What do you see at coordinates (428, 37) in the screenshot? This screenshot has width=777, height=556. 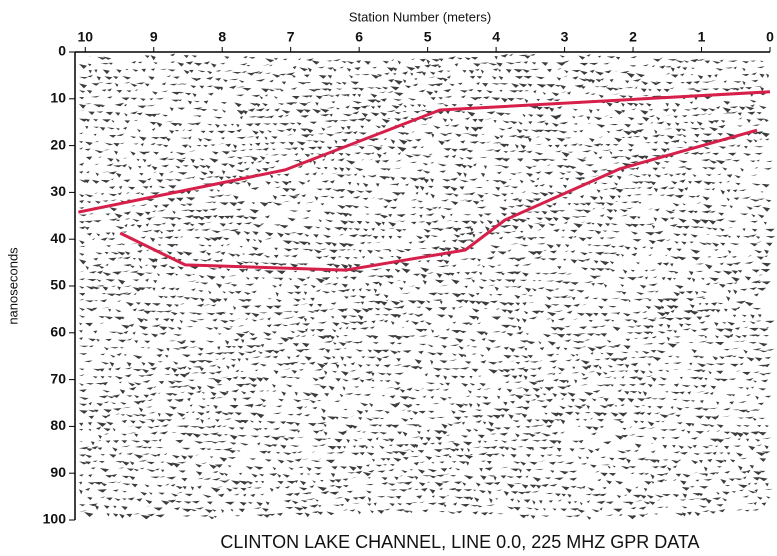 I see `x-tick-label: 5` at bounding box center [428, 37].